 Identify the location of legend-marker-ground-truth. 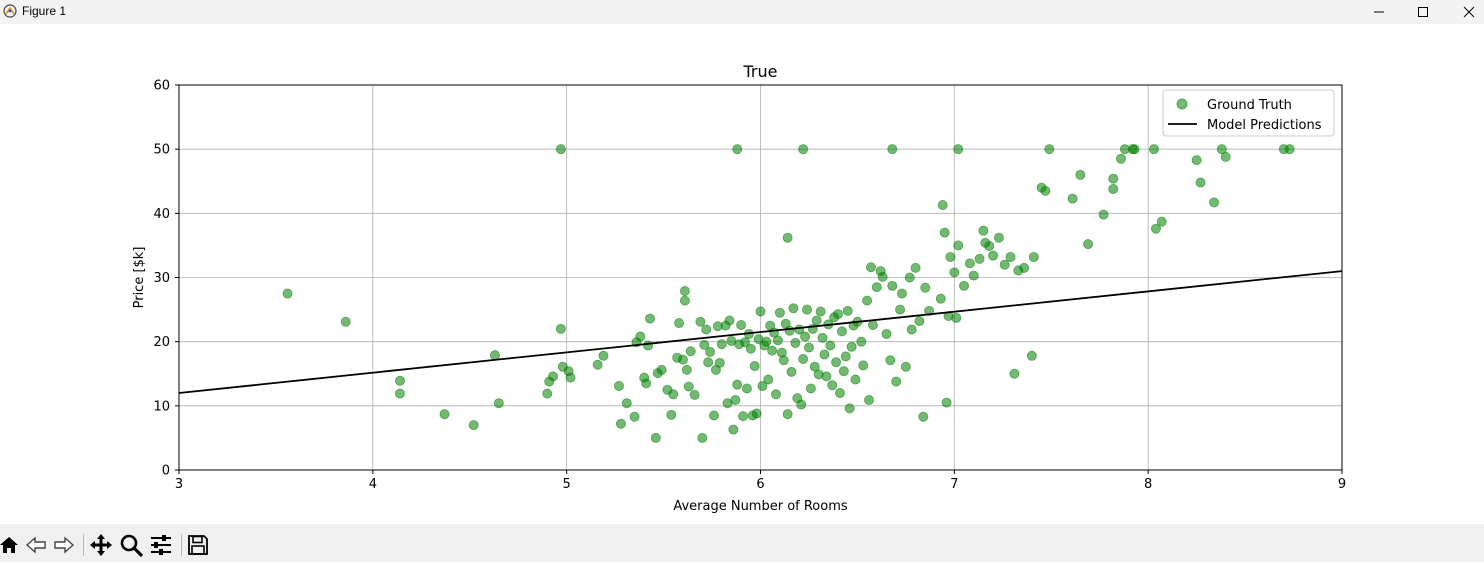
(1182, 104).